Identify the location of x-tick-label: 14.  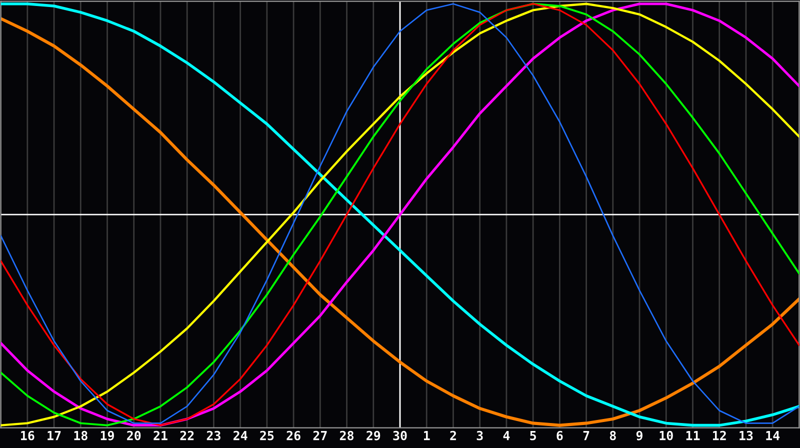
(773, 435).